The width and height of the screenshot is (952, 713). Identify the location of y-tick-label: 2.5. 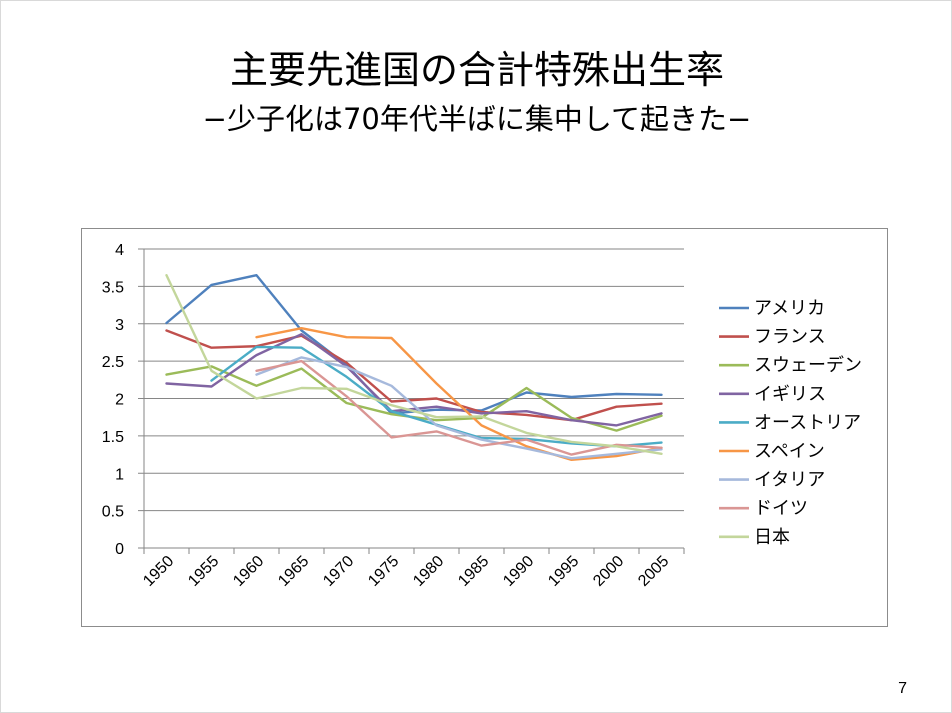
(113, 362).